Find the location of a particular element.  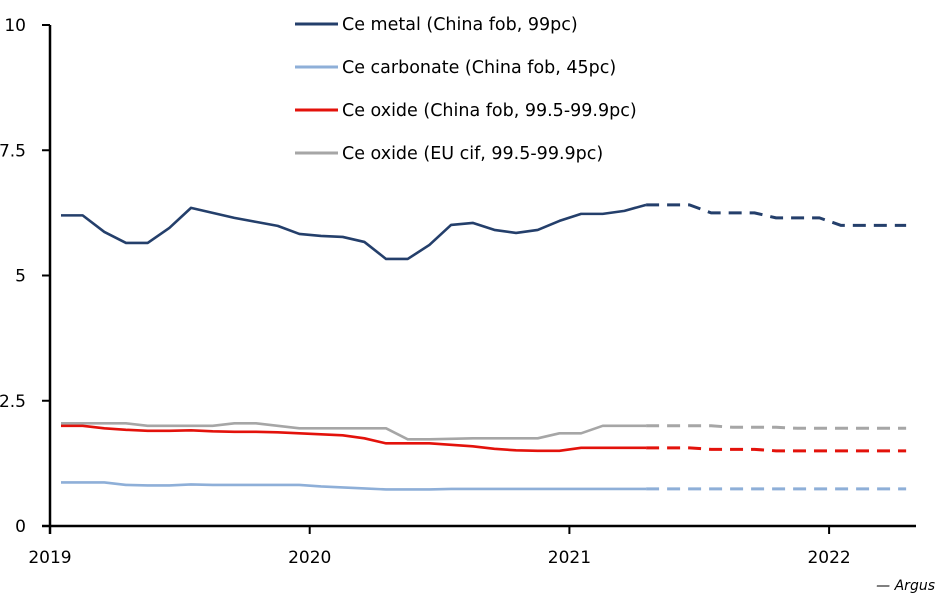

legend-item: Ce oxide (China fob, 99.5-99.9pc) is located at coordinates (466, 111).